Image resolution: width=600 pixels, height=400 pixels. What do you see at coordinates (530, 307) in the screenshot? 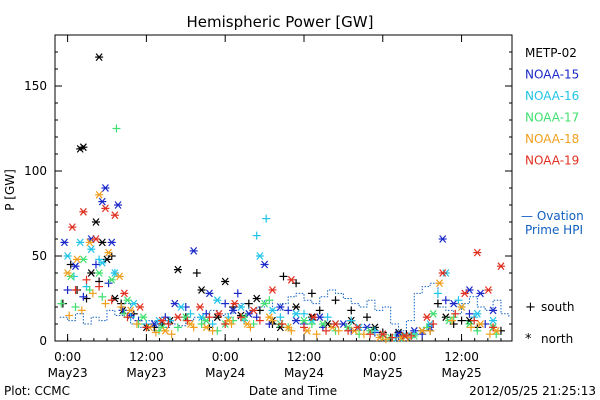
I see `south-marker-symbol: +` at bounding box center [530, 307].